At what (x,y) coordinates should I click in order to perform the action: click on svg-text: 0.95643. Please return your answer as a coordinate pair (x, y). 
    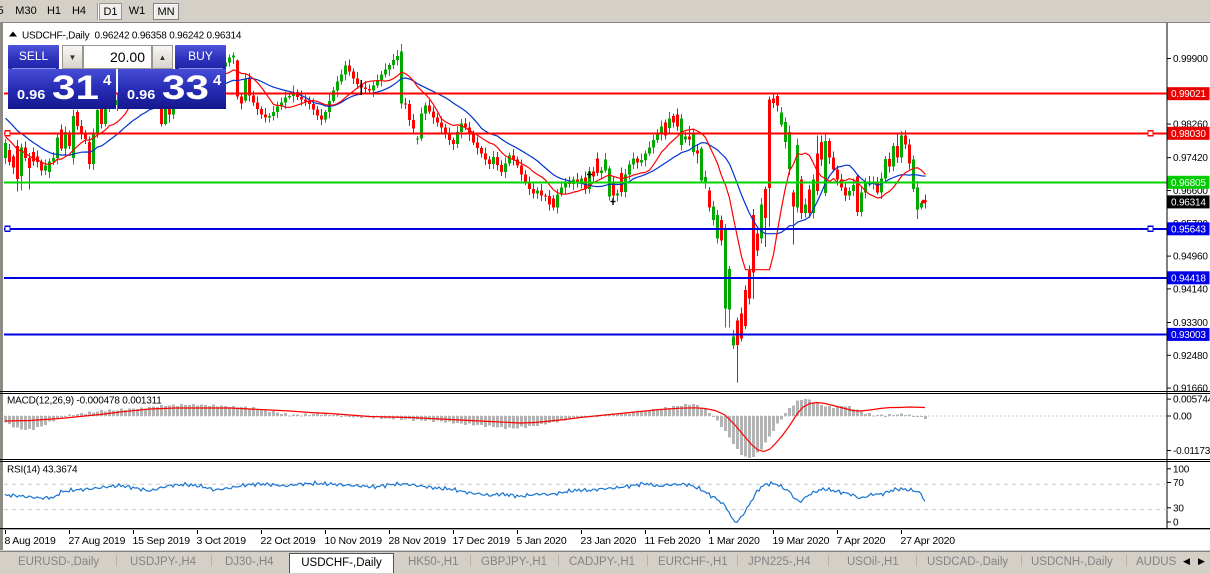
    Looking at the image, I should click on (1188, 229).